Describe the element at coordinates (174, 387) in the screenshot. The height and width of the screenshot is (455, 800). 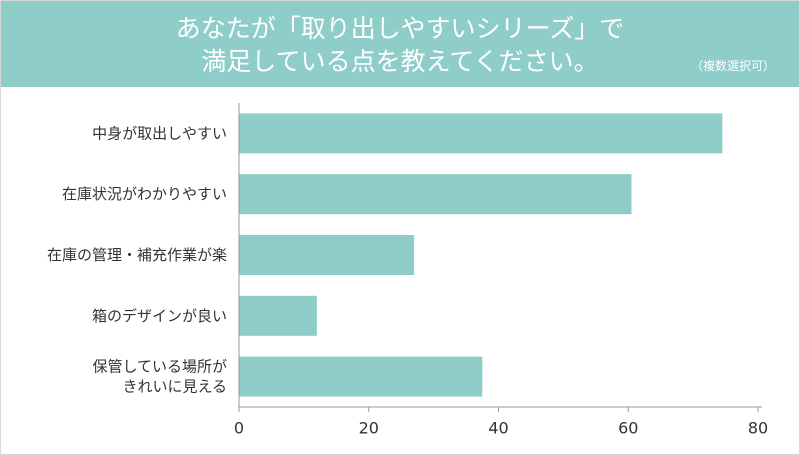
I see `category-label-4-line1: きれいに見える` at that location.